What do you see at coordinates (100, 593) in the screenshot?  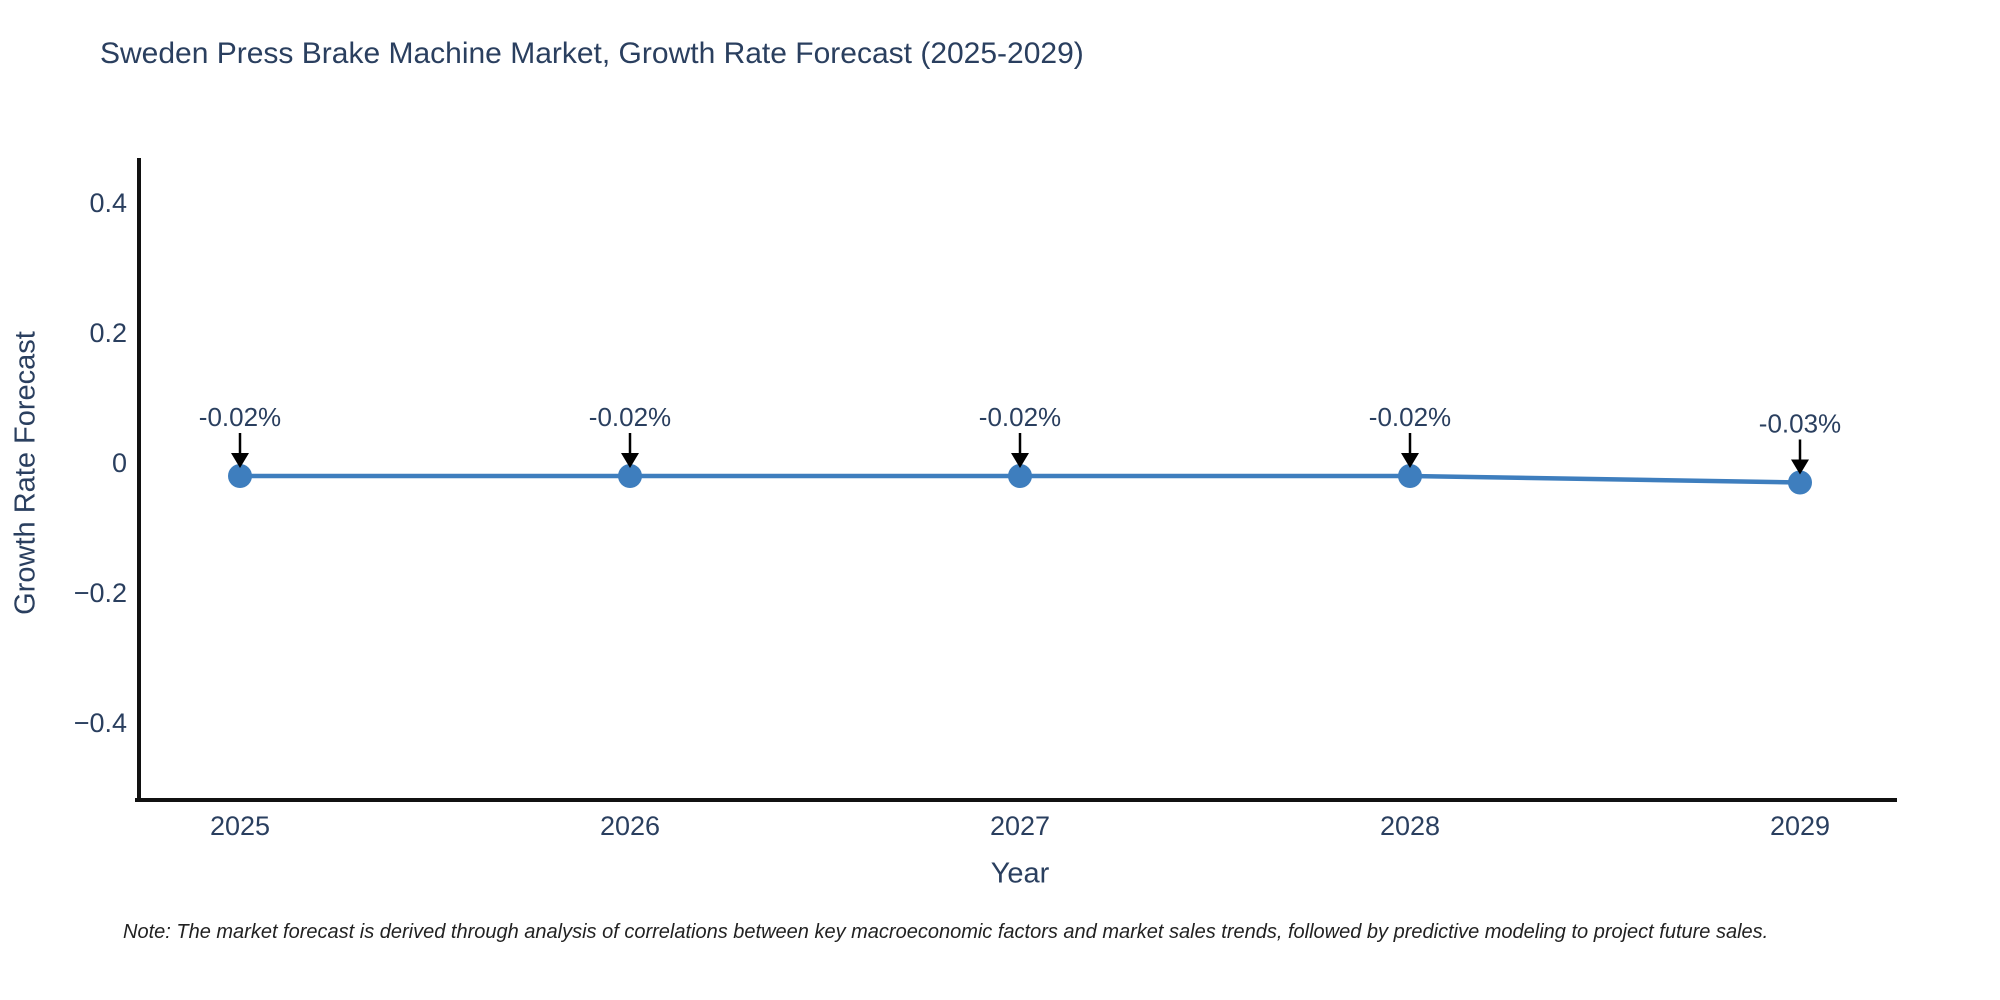 I see `y-tick-label: −0.2` at bounding box center [100, 593].